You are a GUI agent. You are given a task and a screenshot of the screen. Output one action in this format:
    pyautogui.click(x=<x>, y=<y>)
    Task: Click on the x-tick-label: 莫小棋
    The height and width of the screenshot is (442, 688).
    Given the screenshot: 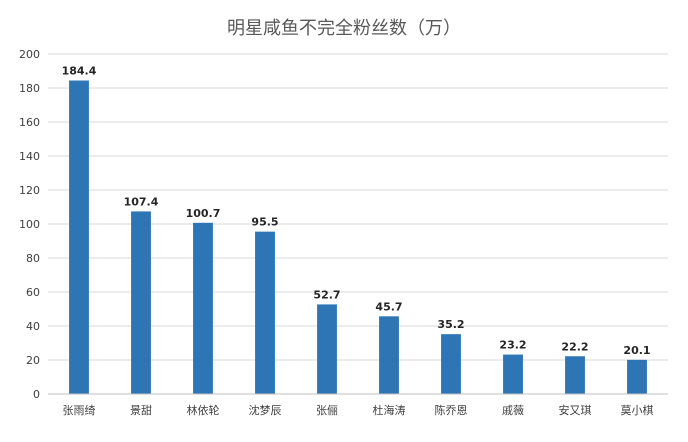 What is the action you would take?
    pyautogui.click(x=637, y=410)
    